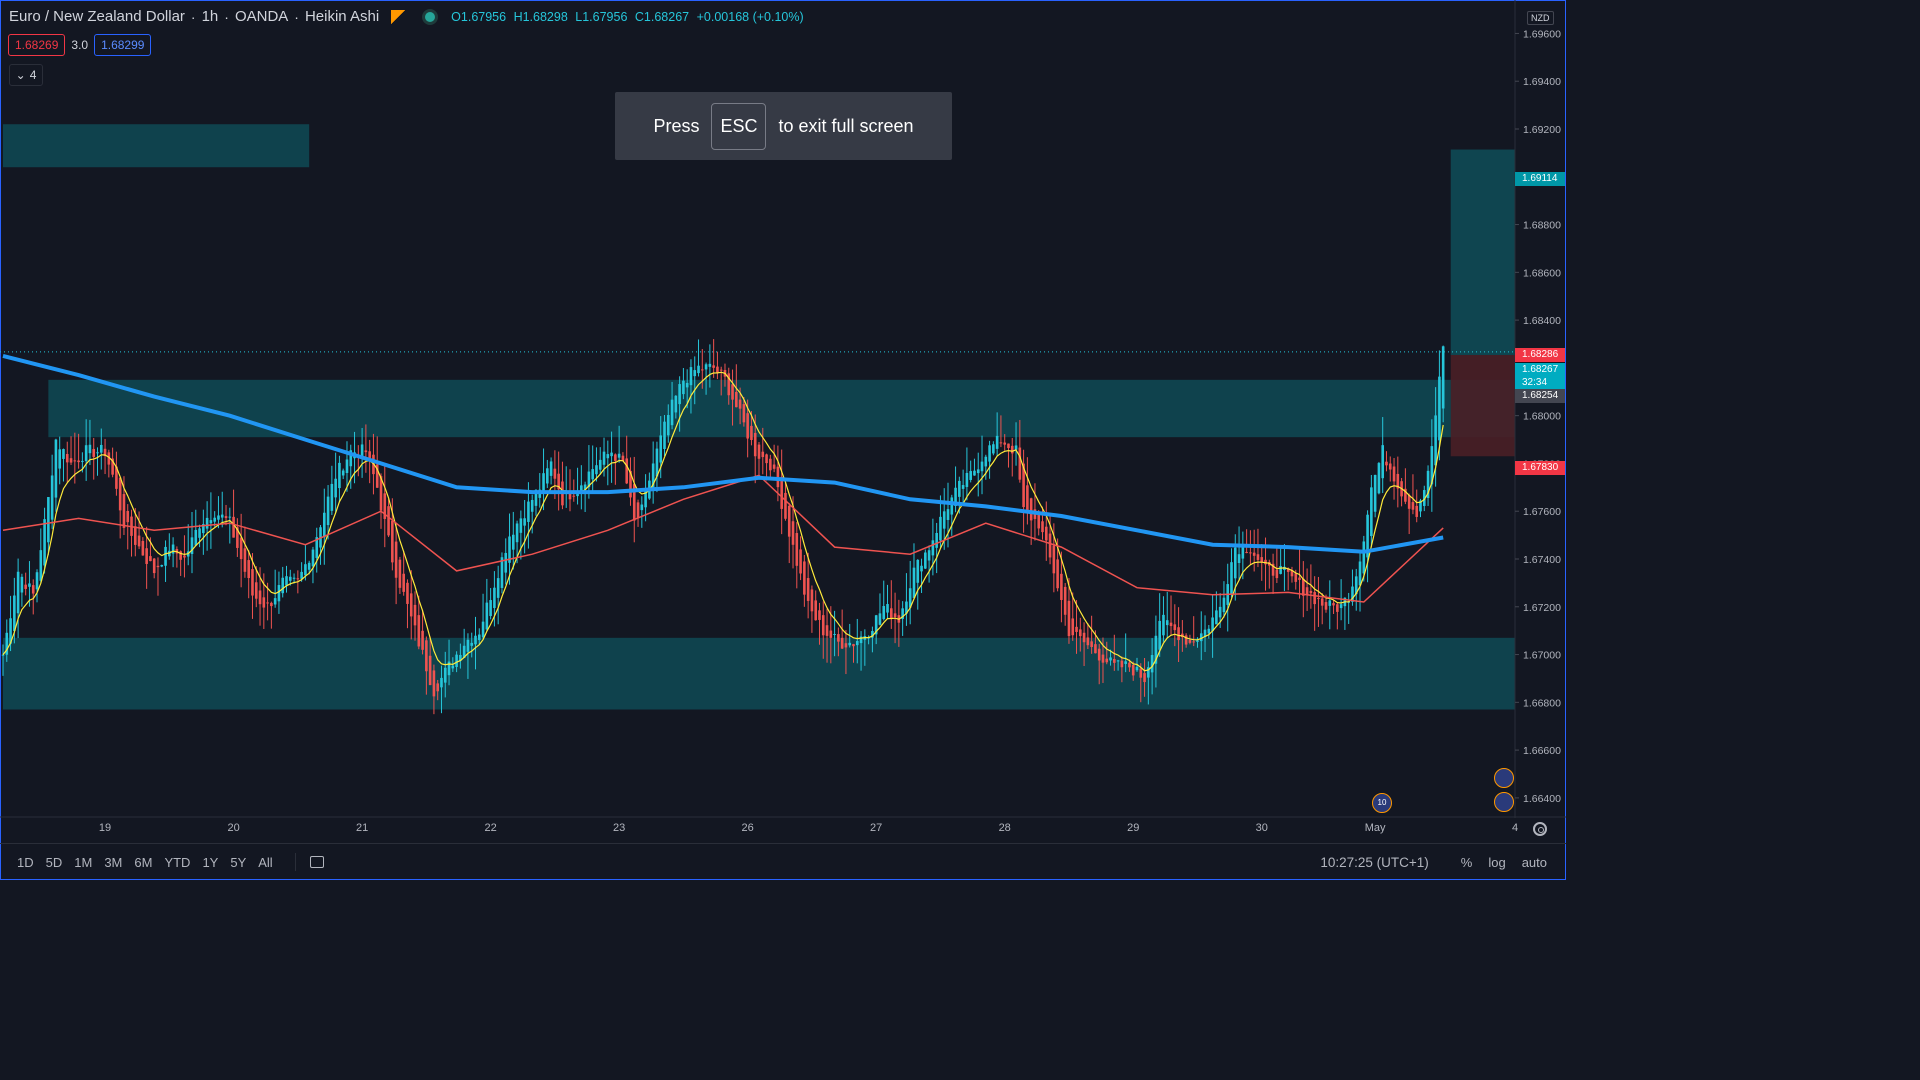 The image size is (1920, 1080). What do you see at coordinates (177, 862) in the screenshot?
I see `range-ytd: YTD` at bounding box center [177, 862].